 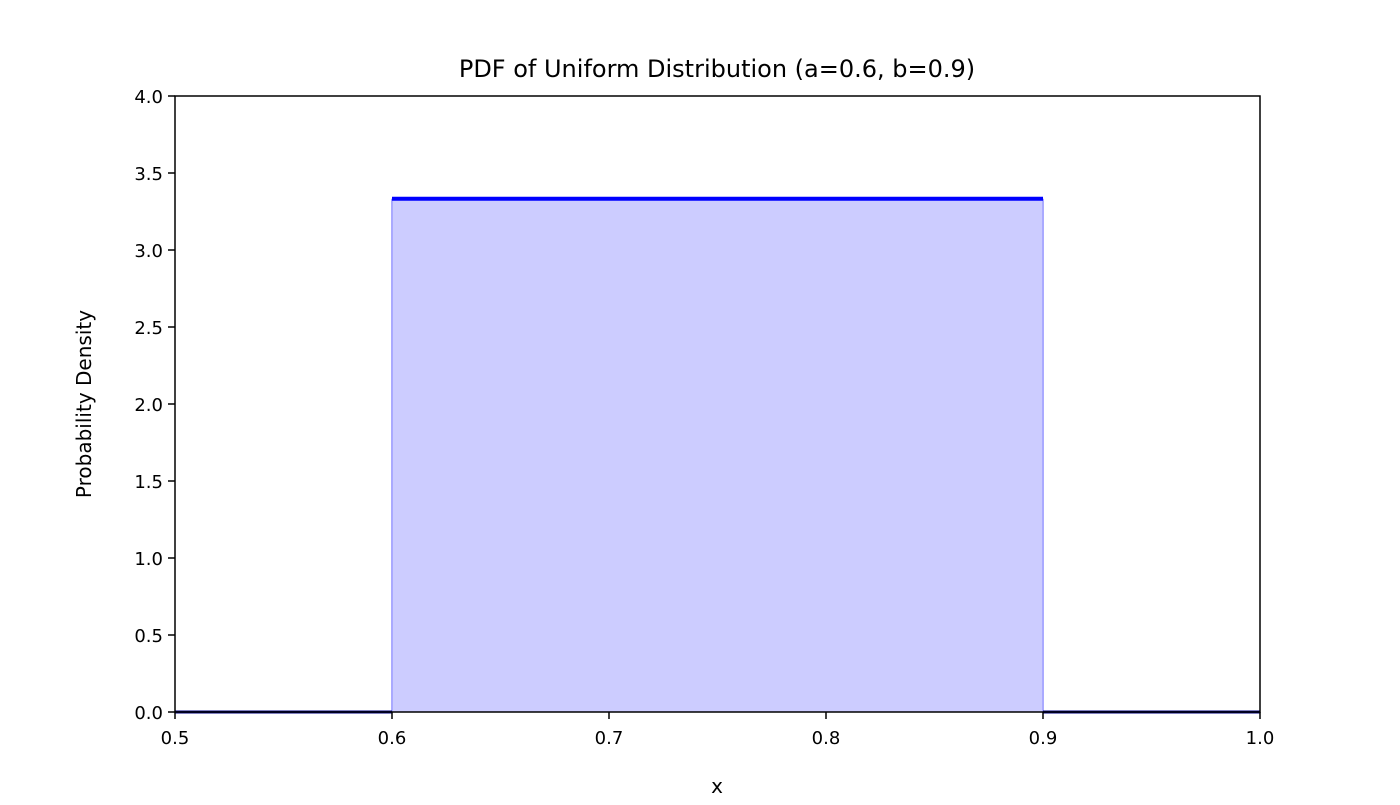 I want to click on x-tick-label: 0.5, so click(x=175, y=738).